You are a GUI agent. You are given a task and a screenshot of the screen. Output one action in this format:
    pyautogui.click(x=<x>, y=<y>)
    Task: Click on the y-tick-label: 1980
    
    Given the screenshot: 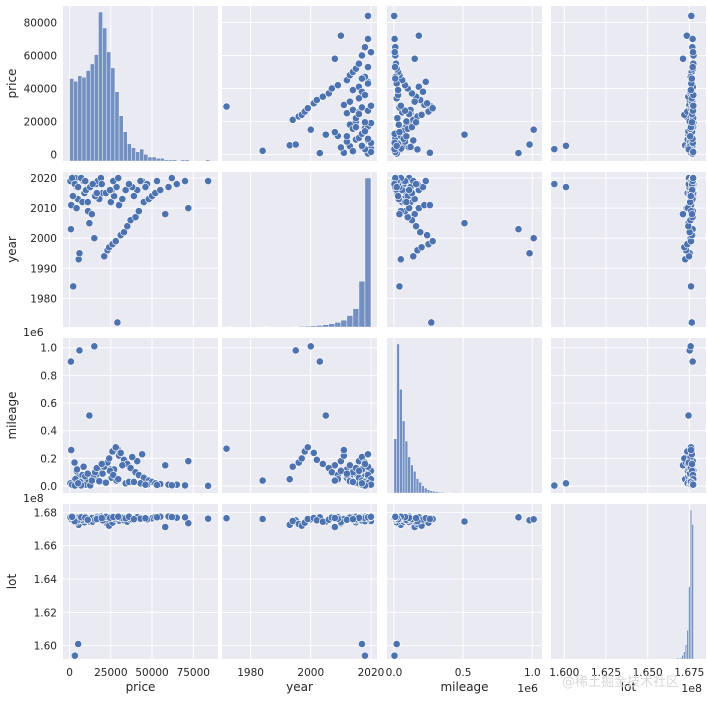 What is the action you would take?
    pyautogui.click(x=43, y=299)
    